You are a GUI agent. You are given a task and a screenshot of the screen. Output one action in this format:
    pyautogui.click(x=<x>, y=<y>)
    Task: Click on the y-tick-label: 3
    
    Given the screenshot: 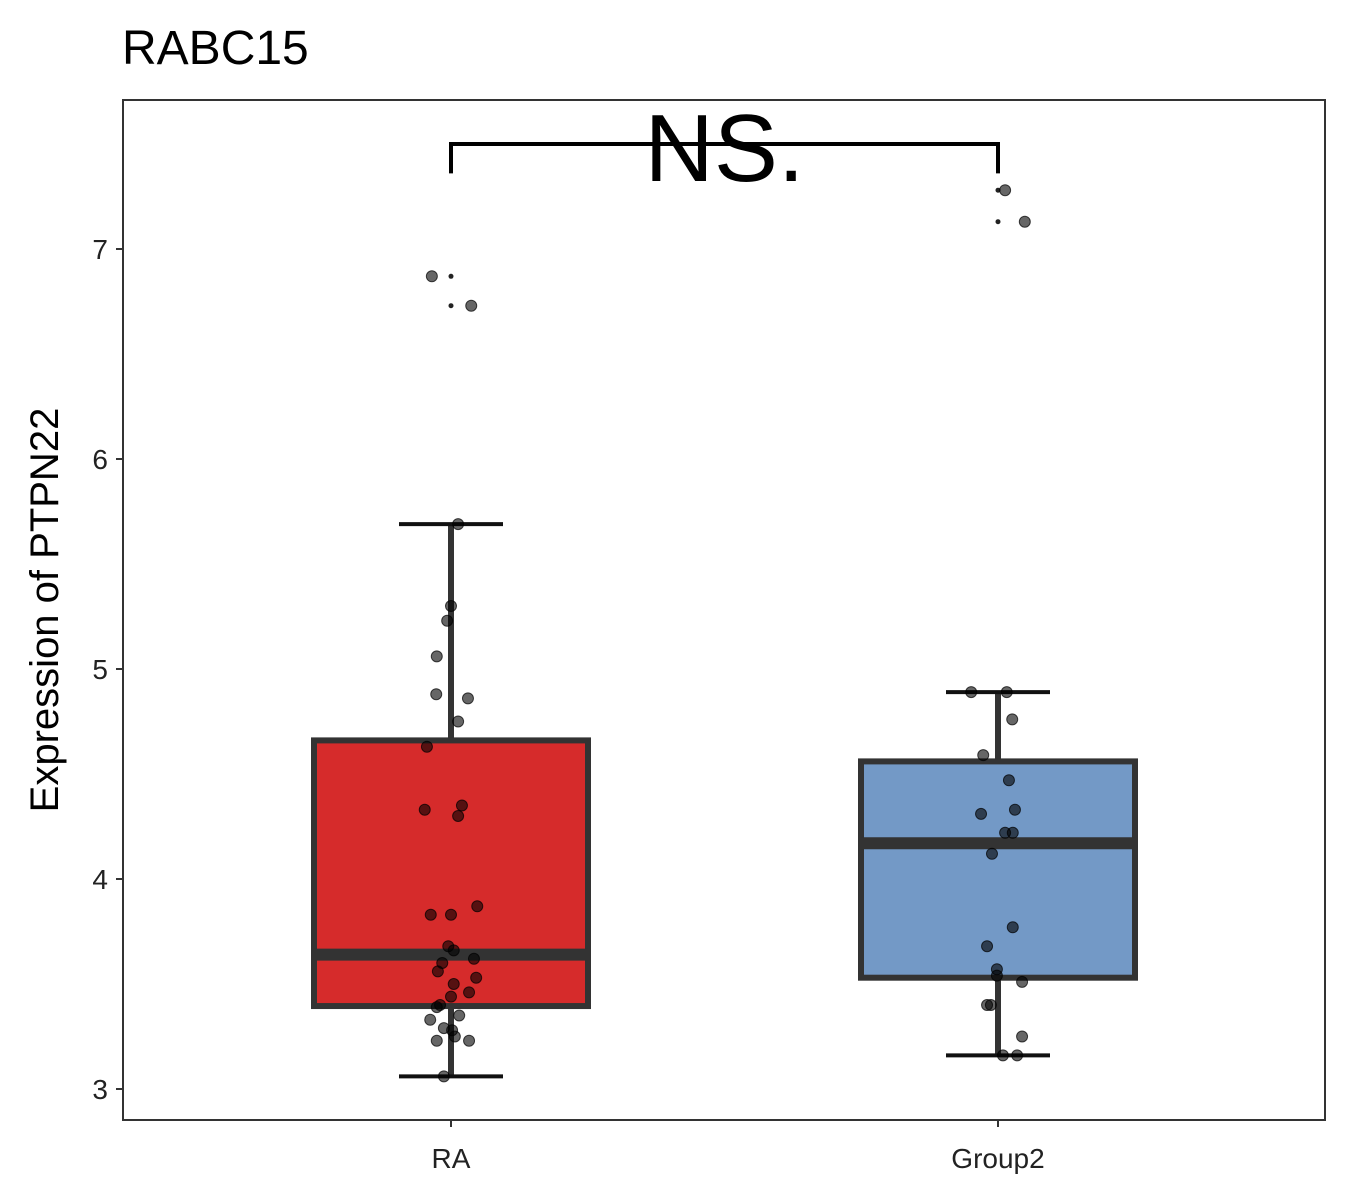 What is the action you would take?
    pyautogui.click(x=100, y=1089)
    